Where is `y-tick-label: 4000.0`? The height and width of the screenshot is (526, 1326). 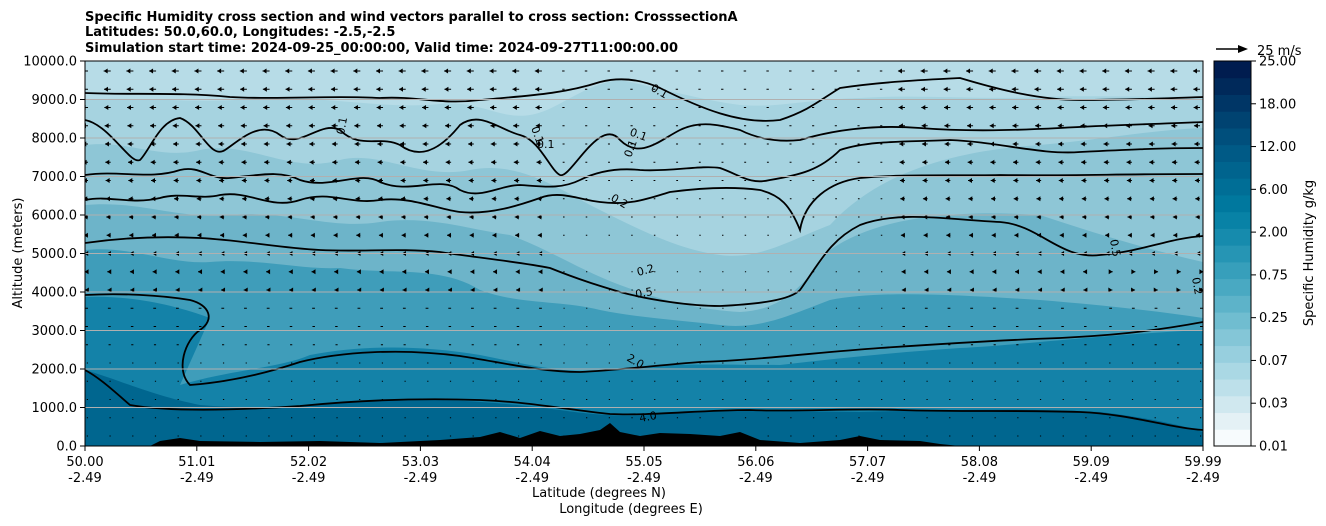 y-tick-label: 4000.0 is located at coordinates (55, 293).